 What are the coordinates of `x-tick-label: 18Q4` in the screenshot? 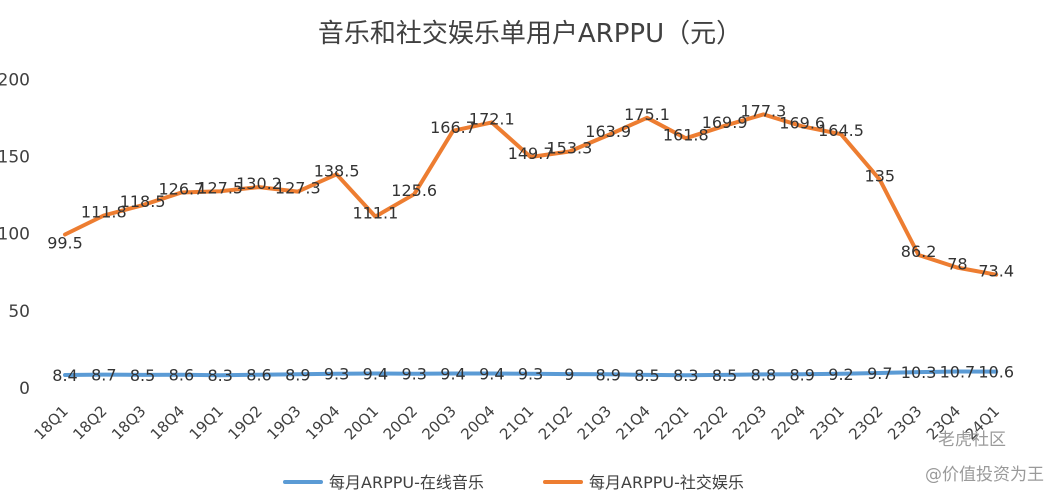 It's located at (167, 422).